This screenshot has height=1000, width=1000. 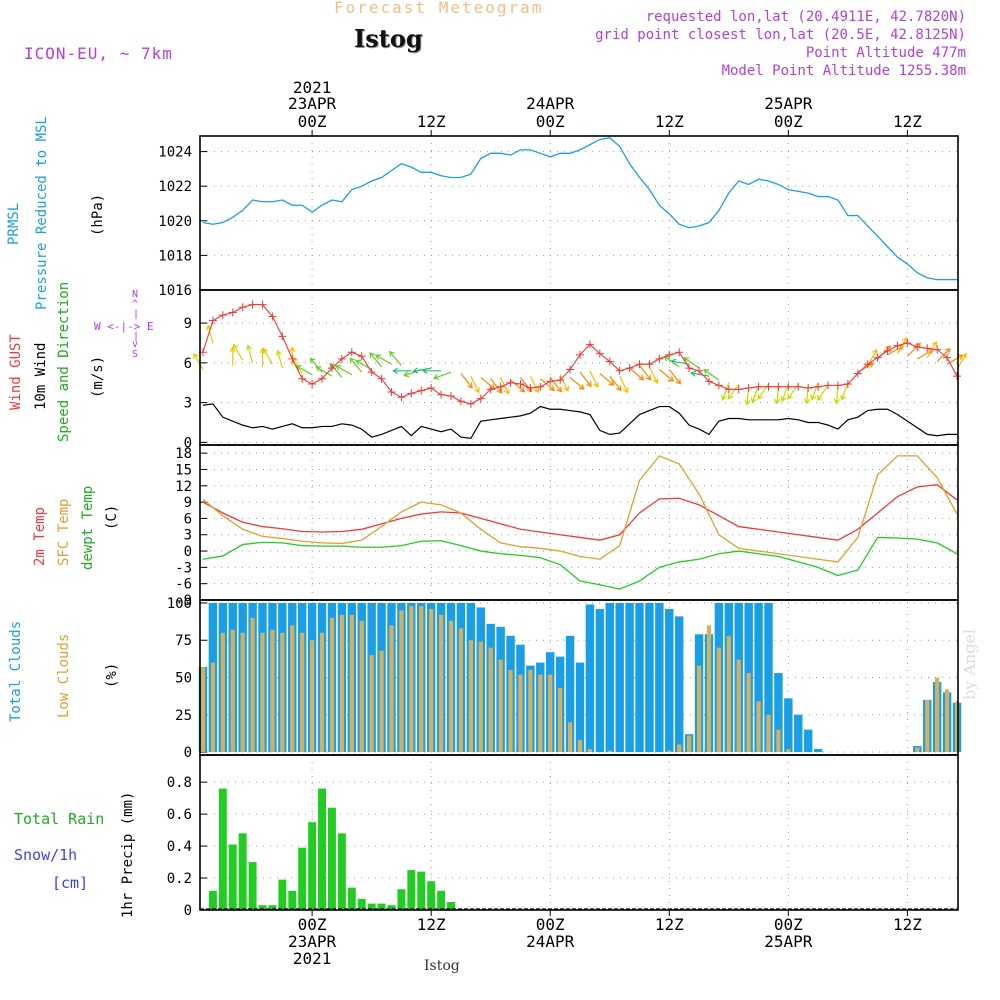 I want to click on label-snow: Snow/1h, so click(x=46, y=855).